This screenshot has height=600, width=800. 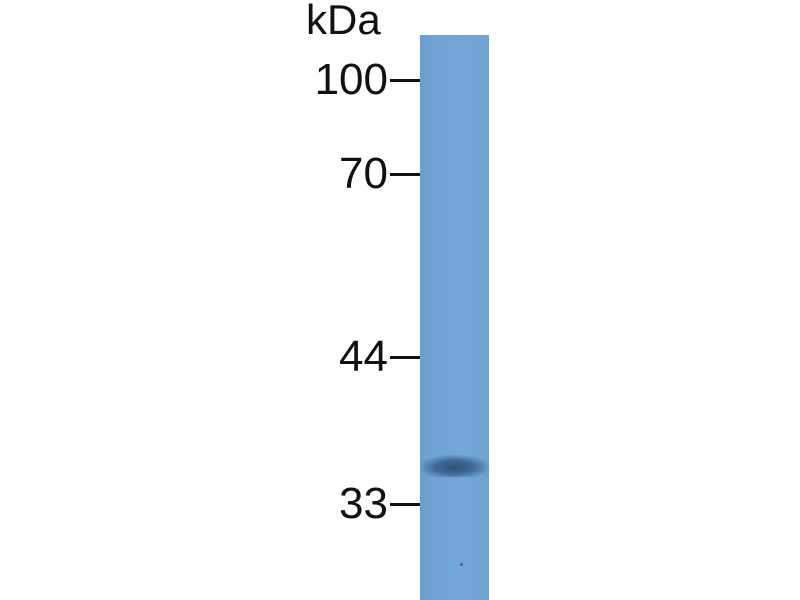 What do you see at coordinates (335, 504) in the screenshot?
I see `marker-33: 33` at bounding box center [335, 504].